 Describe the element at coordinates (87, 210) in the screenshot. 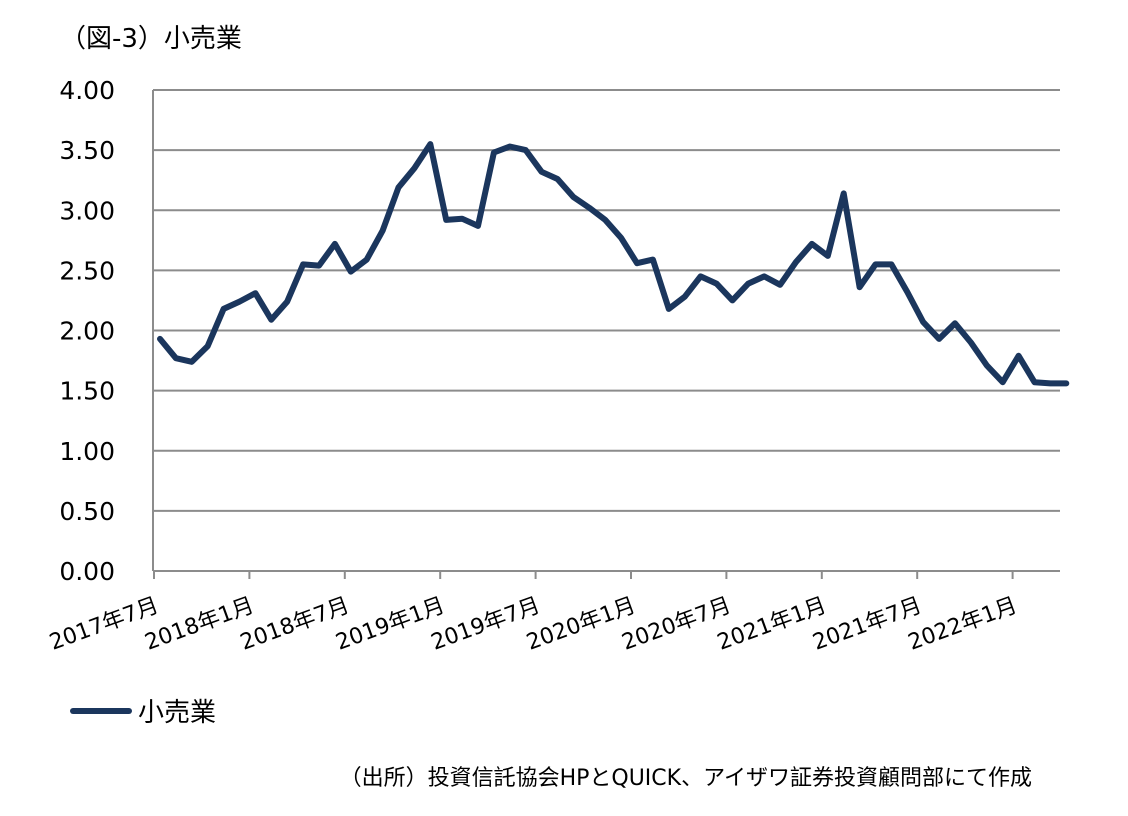

I see `y-tick-label: 3.00` at that location.